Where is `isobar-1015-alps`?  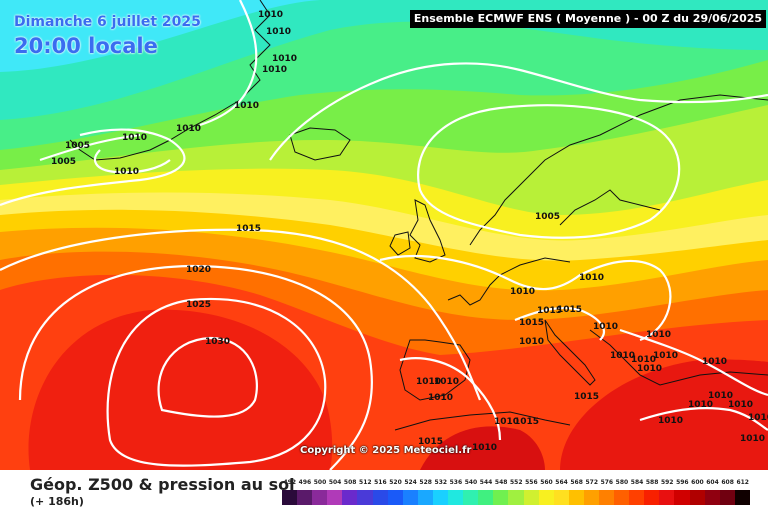
isobar-1015-alps is located at coordinates (559, 323).